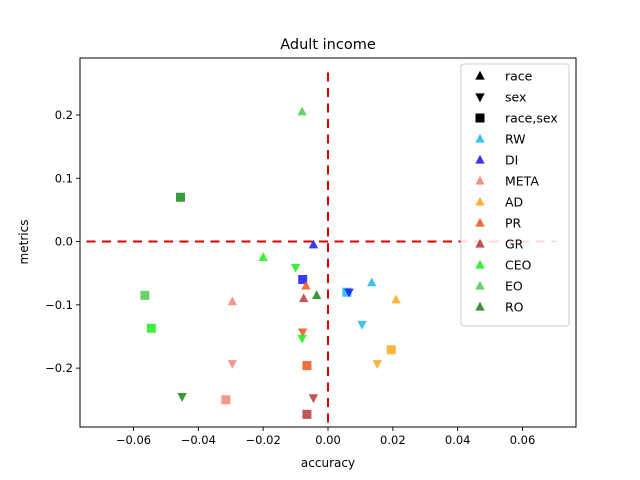 This screenshot has height=480, width=640. I want to click on legend-label: RW, so click(515, 139).